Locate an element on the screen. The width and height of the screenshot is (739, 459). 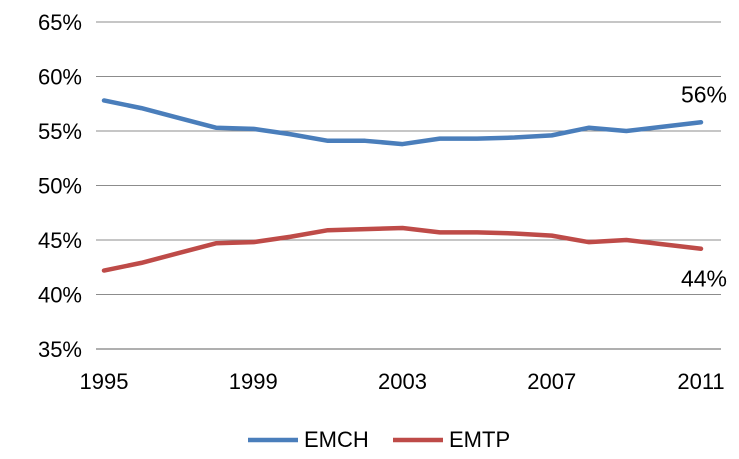
x-tick-label: 1999 is located at coordinates (253, 381).